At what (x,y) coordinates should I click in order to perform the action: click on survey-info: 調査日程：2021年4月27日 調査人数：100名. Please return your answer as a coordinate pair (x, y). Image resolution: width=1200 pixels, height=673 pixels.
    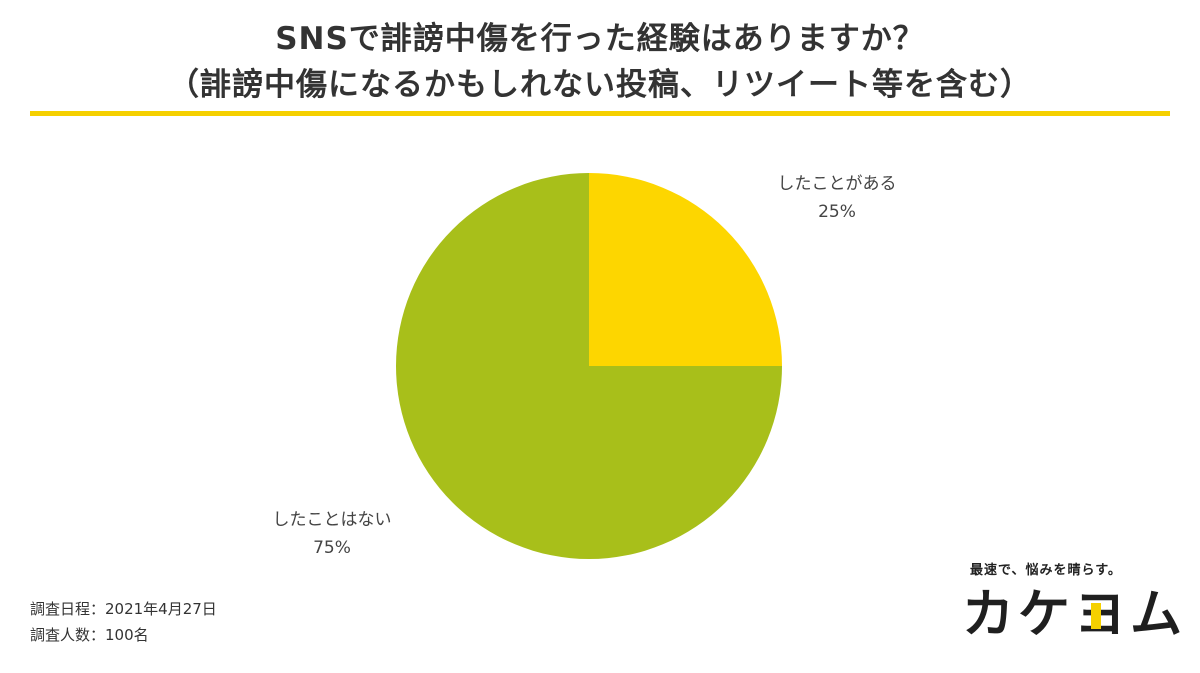
    Looking at the image, I should click on (123, 622).